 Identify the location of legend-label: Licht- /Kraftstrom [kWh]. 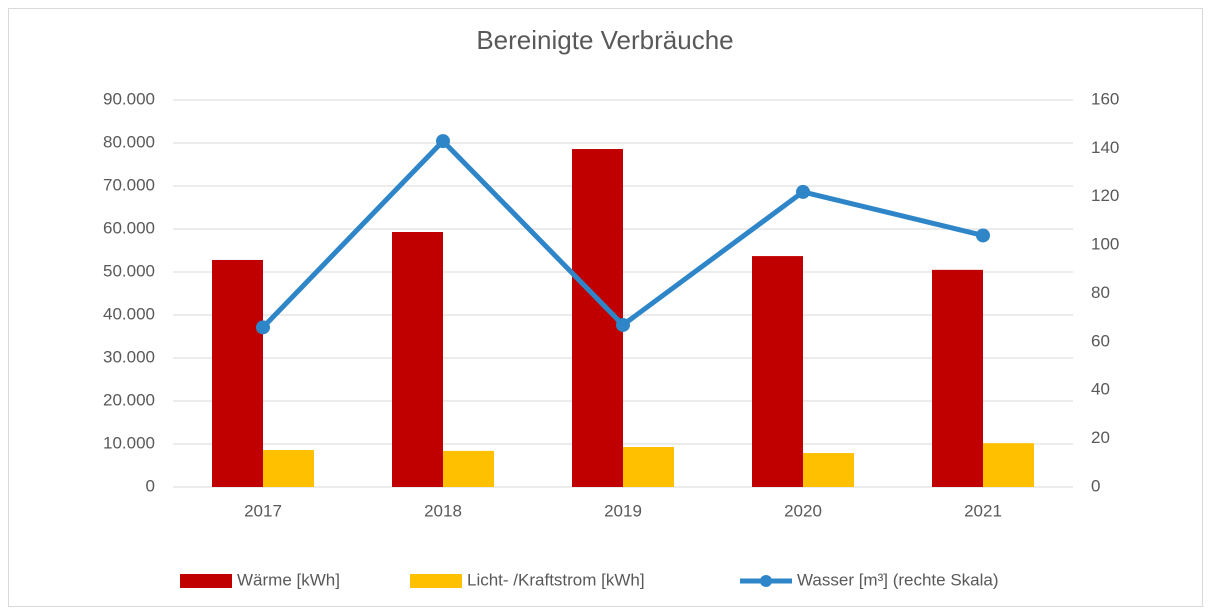
(556, 579).